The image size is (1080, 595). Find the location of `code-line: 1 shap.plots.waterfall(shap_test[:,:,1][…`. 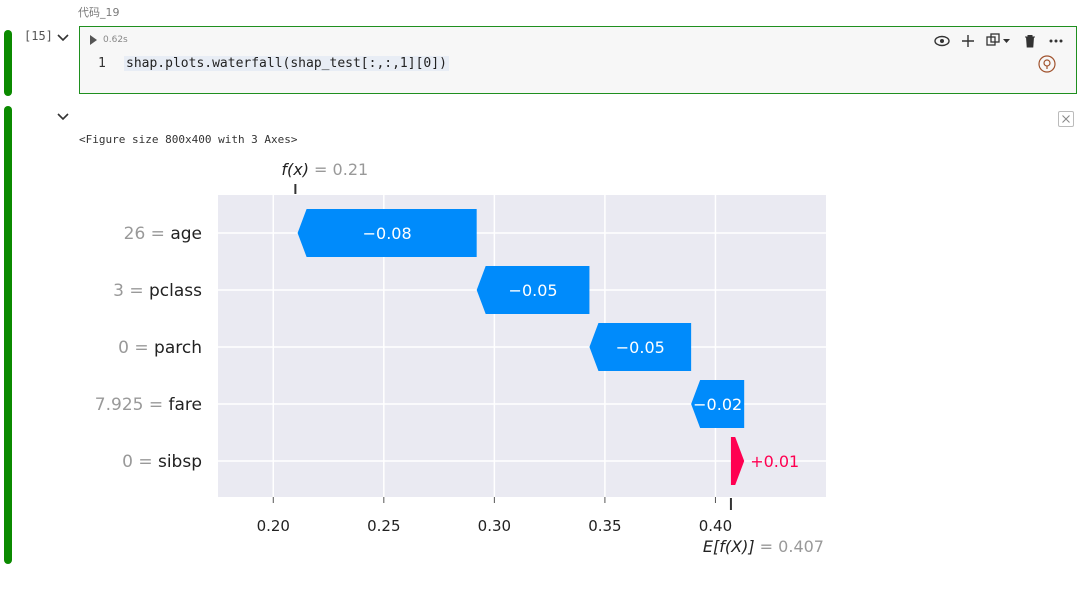

code-line: 1 shap.plots.waterfall(shap_test[:,:,1][… is located at coordinates (273, 63).